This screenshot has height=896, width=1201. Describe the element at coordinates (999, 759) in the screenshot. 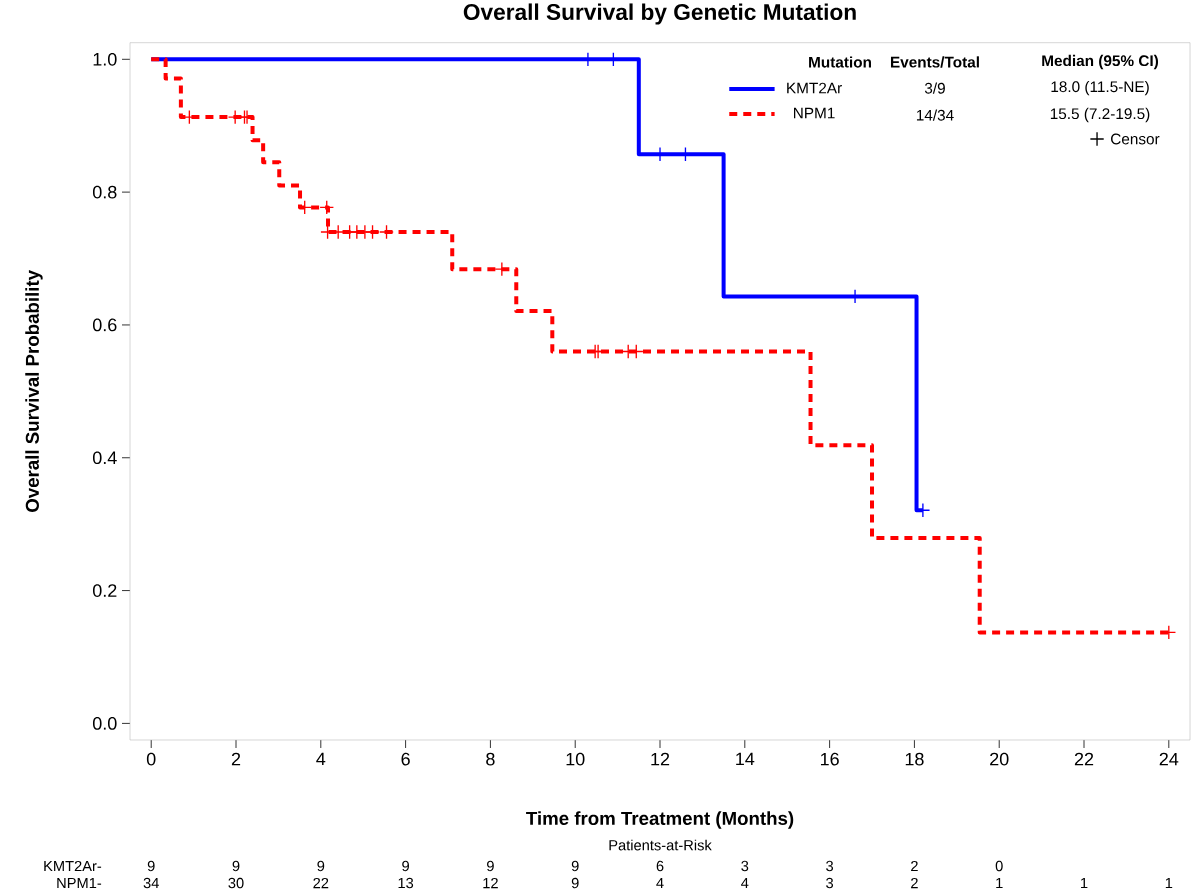

I see `x-tick-label: 20` at that location.